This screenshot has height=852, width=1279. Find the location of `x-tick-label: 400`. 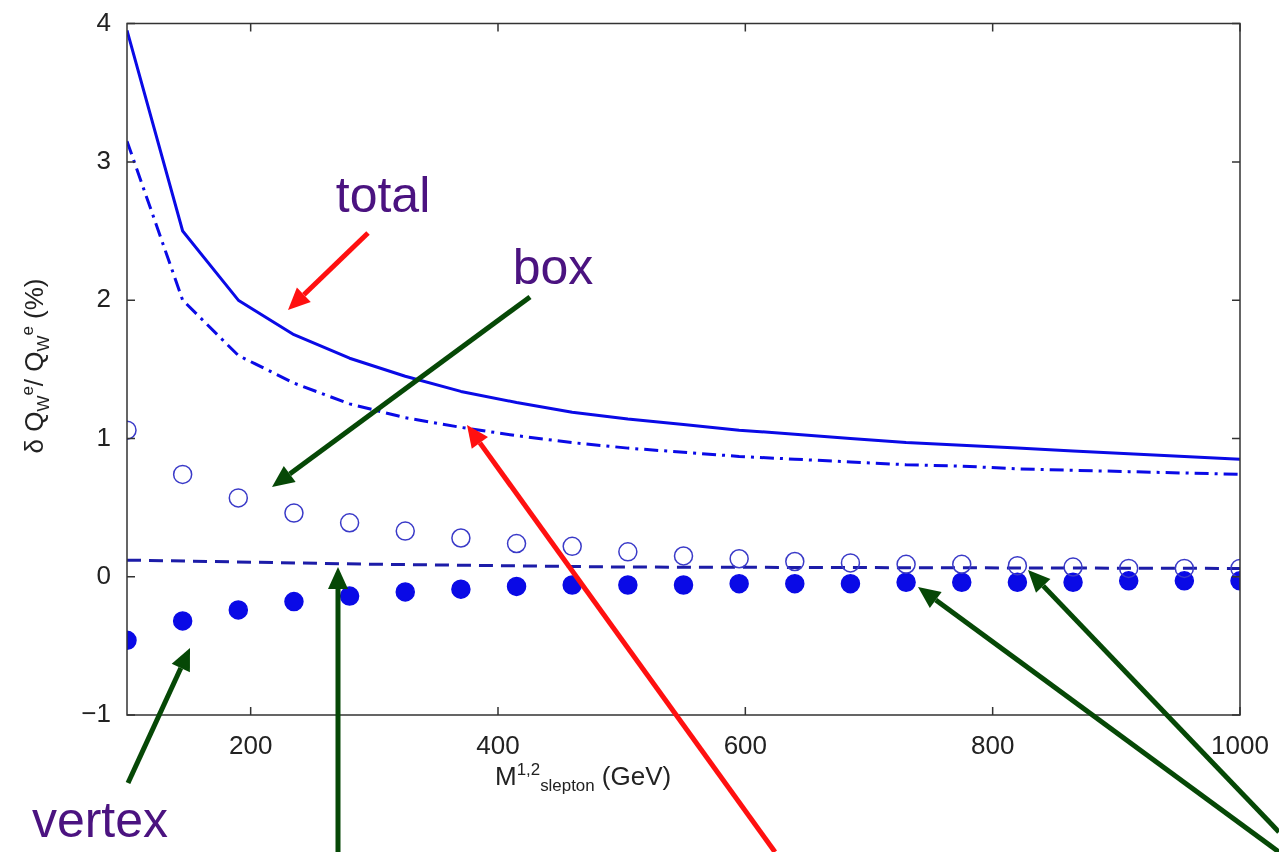

x-tick-label: 400 is located at coordinates (498, 744).